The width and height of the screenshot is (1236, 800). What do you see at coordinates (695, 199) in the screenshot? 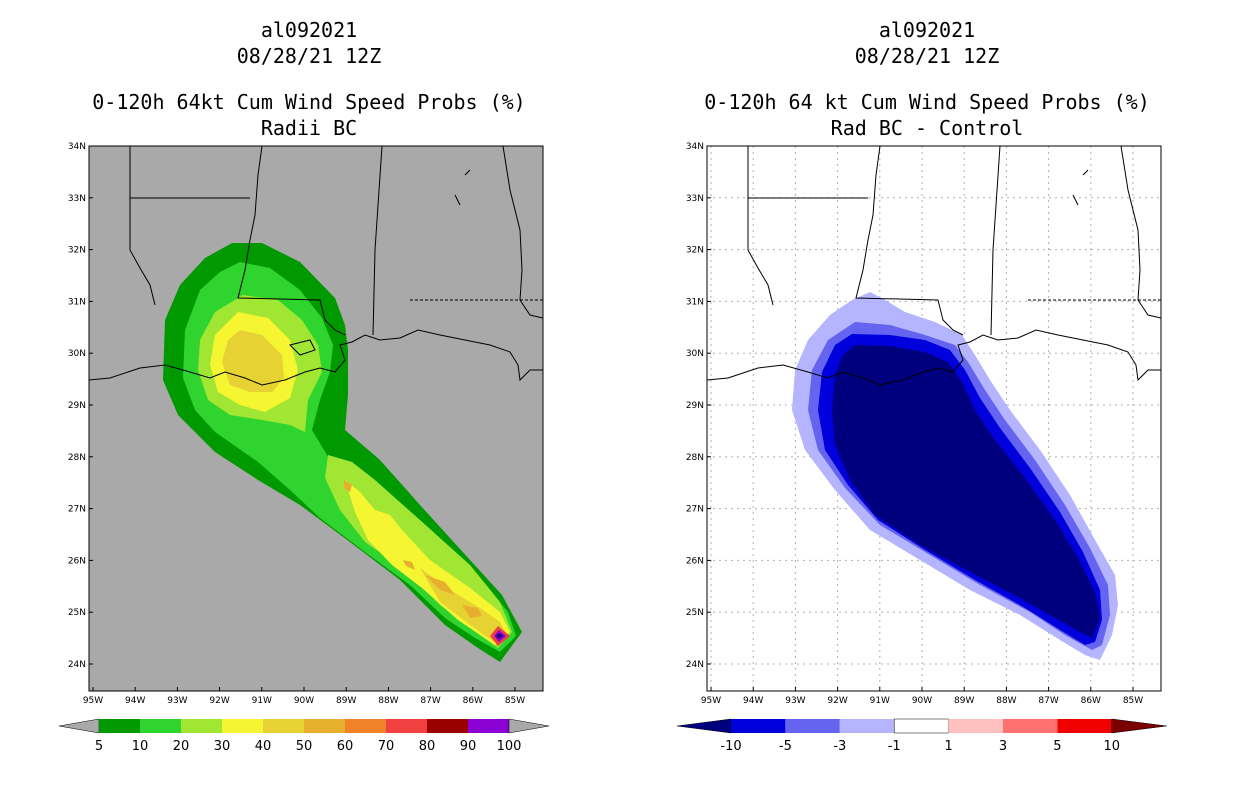
I see `right-lat-label: 33N` at bounding box center [695, 199].